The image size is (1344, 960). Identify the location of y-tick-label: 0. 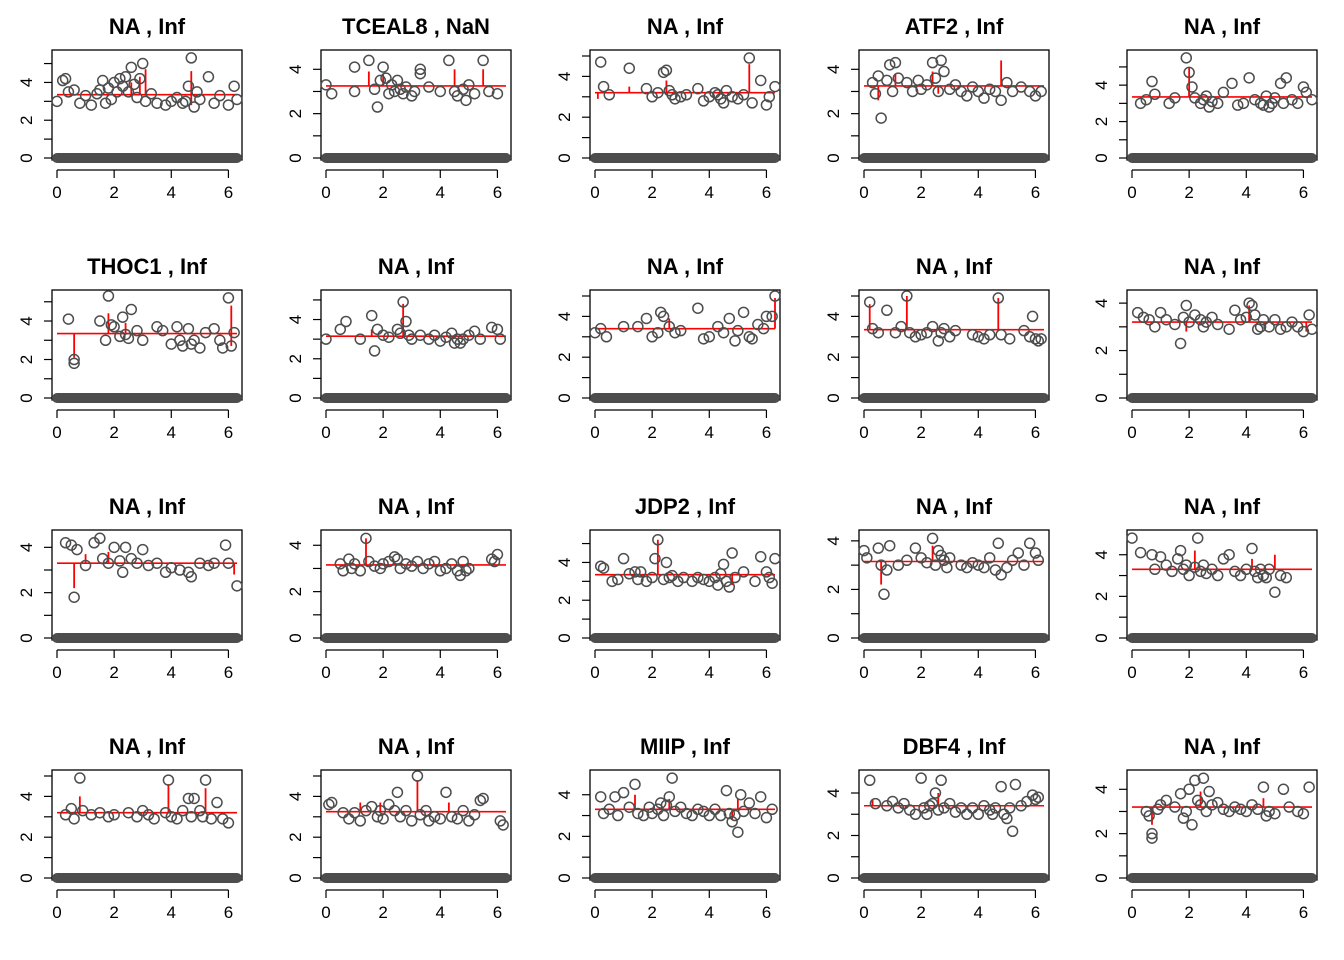
(26, 157).